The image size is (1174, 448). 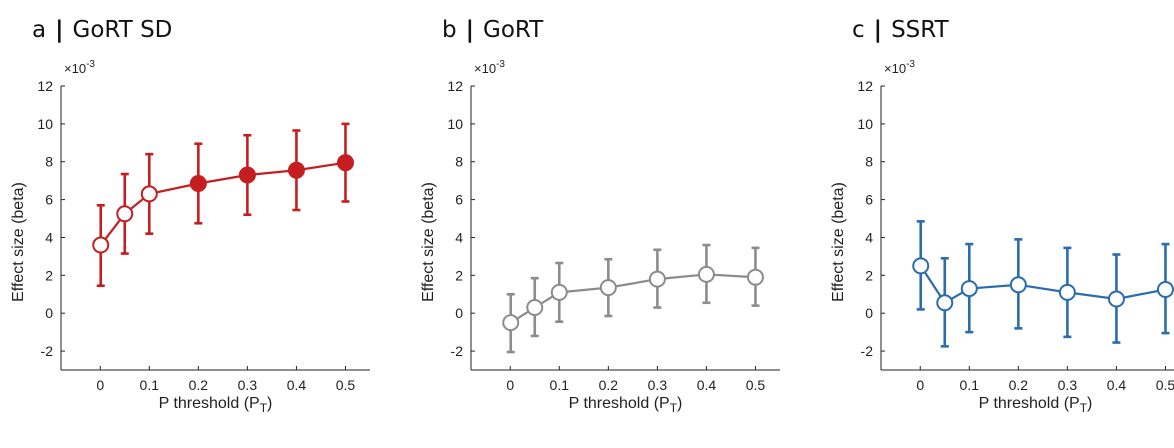 What do you see at coordinates (858, 30) in the screenshot?
I see `panel-letter: c` at bounding box center [858, 30].